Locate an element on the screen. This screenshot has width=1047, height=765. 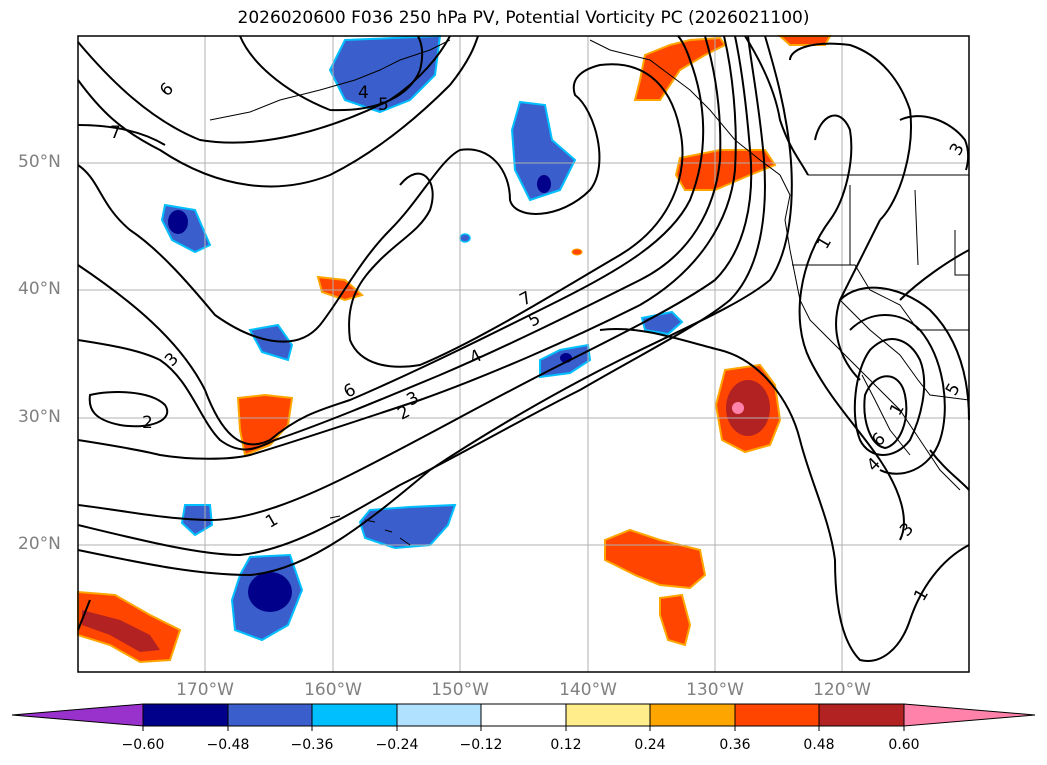
colorbar-ticks is located at coordinates (523, 728).